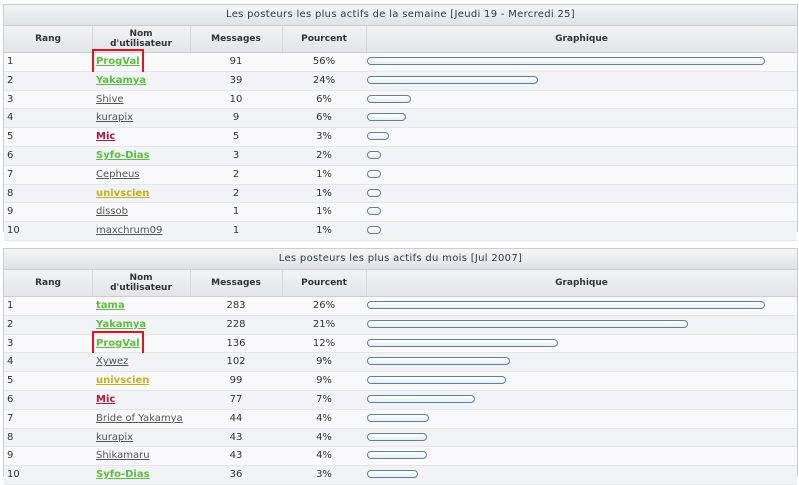 The width and height of the screenshot is (799, 485). What do you see at coordinates (112, 362) in the screenshot?
I see `username-link: Xywez` at bounding box center [112, 362].